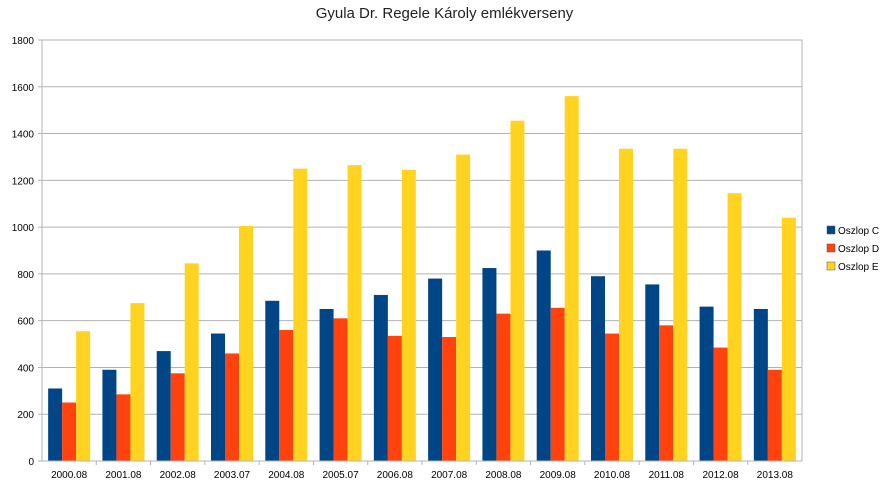  Describe the element at coordinates (25, 368) in the screenshot. I see `y-tick-label: 400` at that location.